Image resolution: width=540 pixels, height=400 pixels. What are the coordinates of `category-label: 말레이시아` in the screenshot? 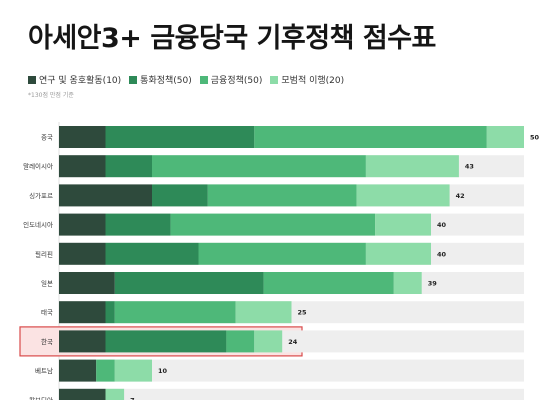 It's located at (38, 166).